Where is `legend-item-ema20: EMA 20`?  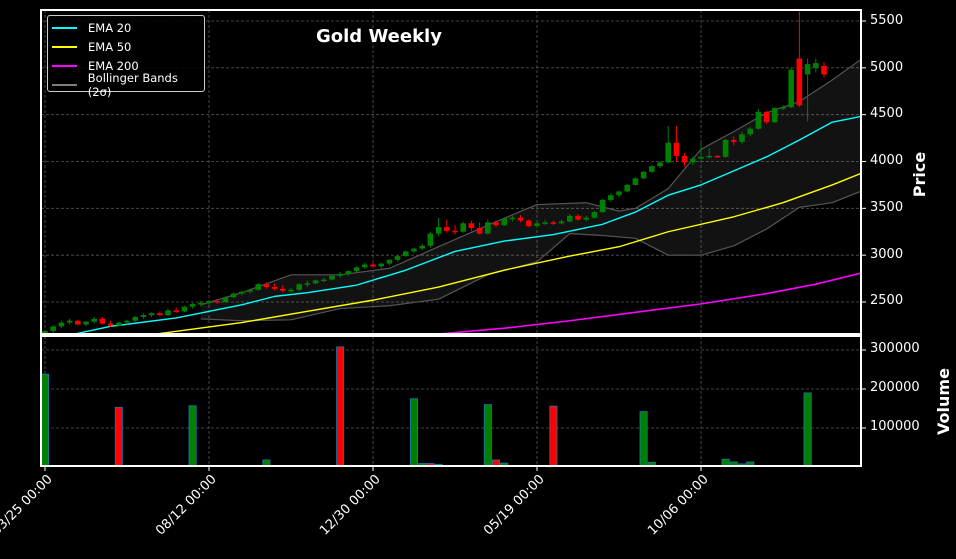 legend-item-ema20: EMA 20 is located at coordinates (128, 27).